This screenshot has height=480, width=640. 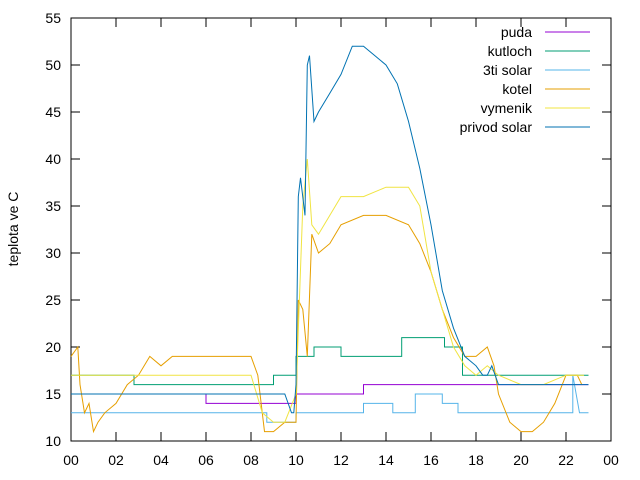 I want to click on x-tick-label: 02, so click(x=116, y=460).